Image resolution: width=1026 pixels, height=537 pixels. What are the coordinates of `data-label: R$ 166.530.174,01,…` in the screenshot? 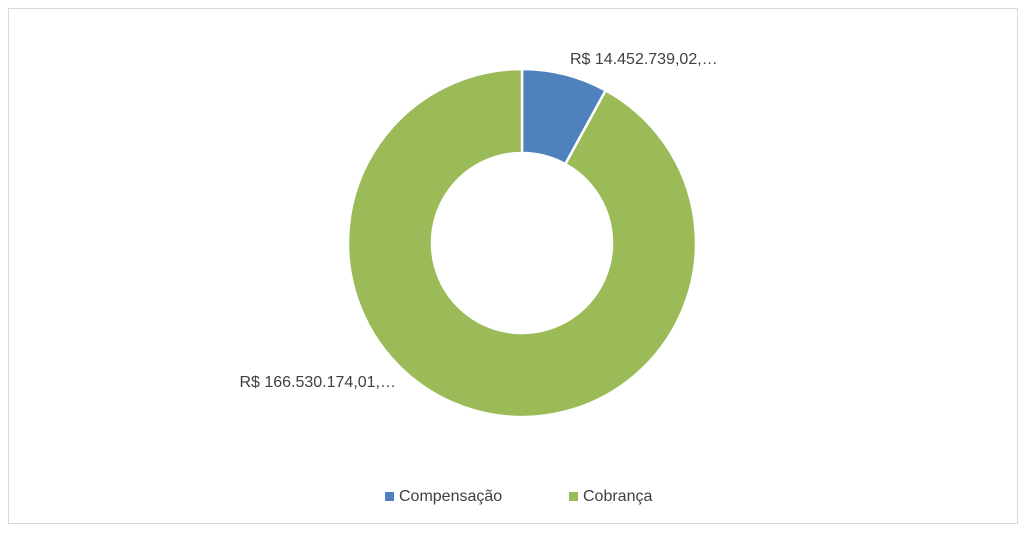 It's located at (317, 382).